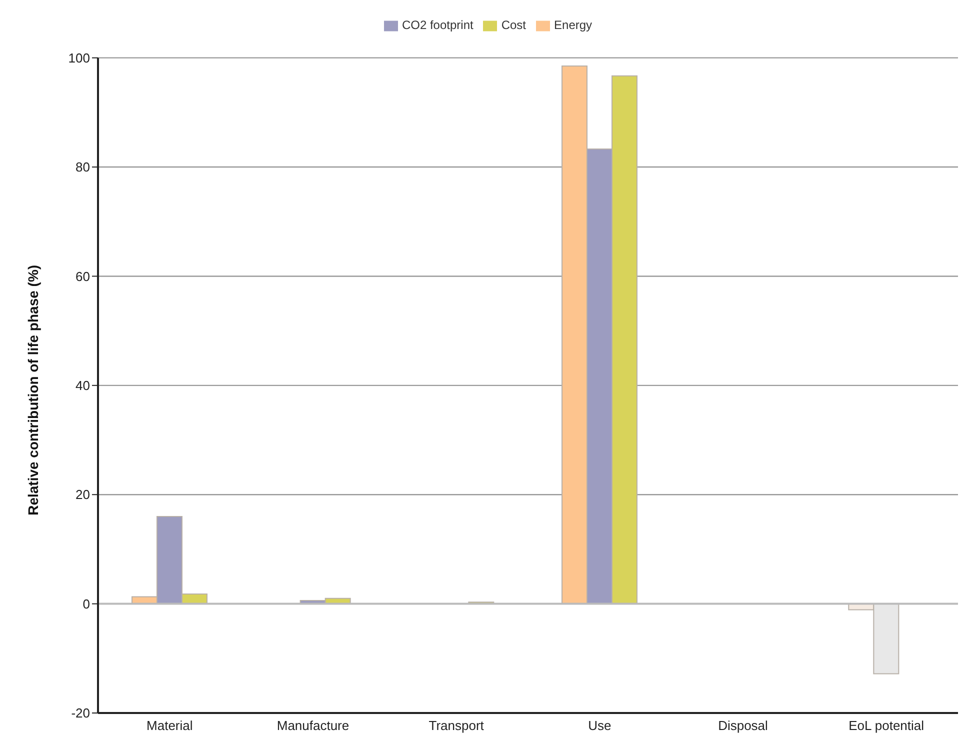 This screenshot has height=753, width=961. Describe the element at coordinates (456, 726) in the screenshot. I see `x-tick-label: Transport` at that location.